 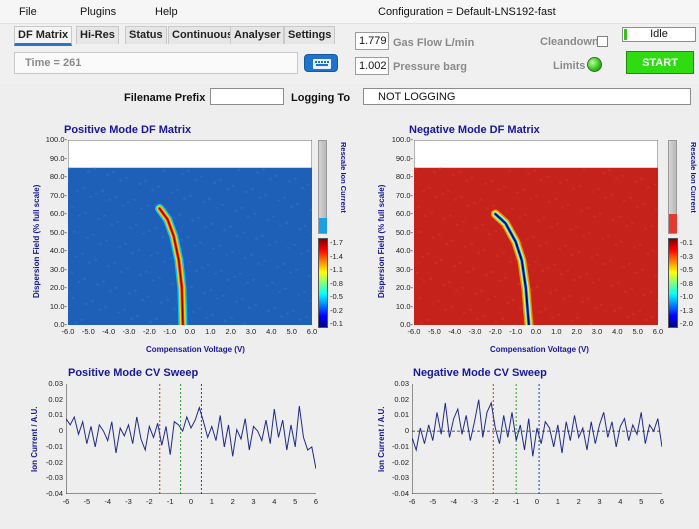 I want to click on heatmap-x-tick: 1.0, so click(x=210, y=331).